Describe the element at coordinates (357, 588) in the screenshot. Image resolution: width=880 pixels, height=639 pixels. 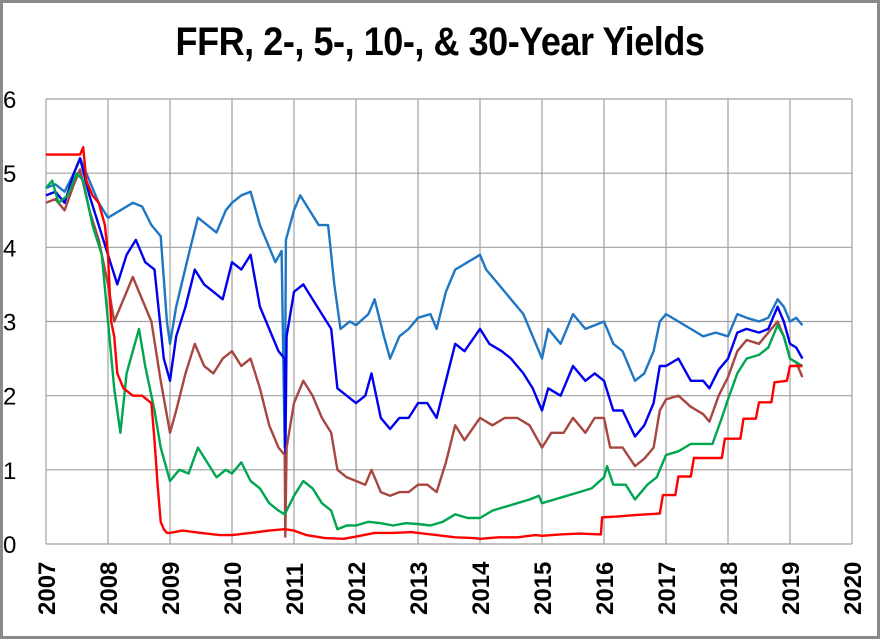
I see `x-tick-label: 2012` at that location.